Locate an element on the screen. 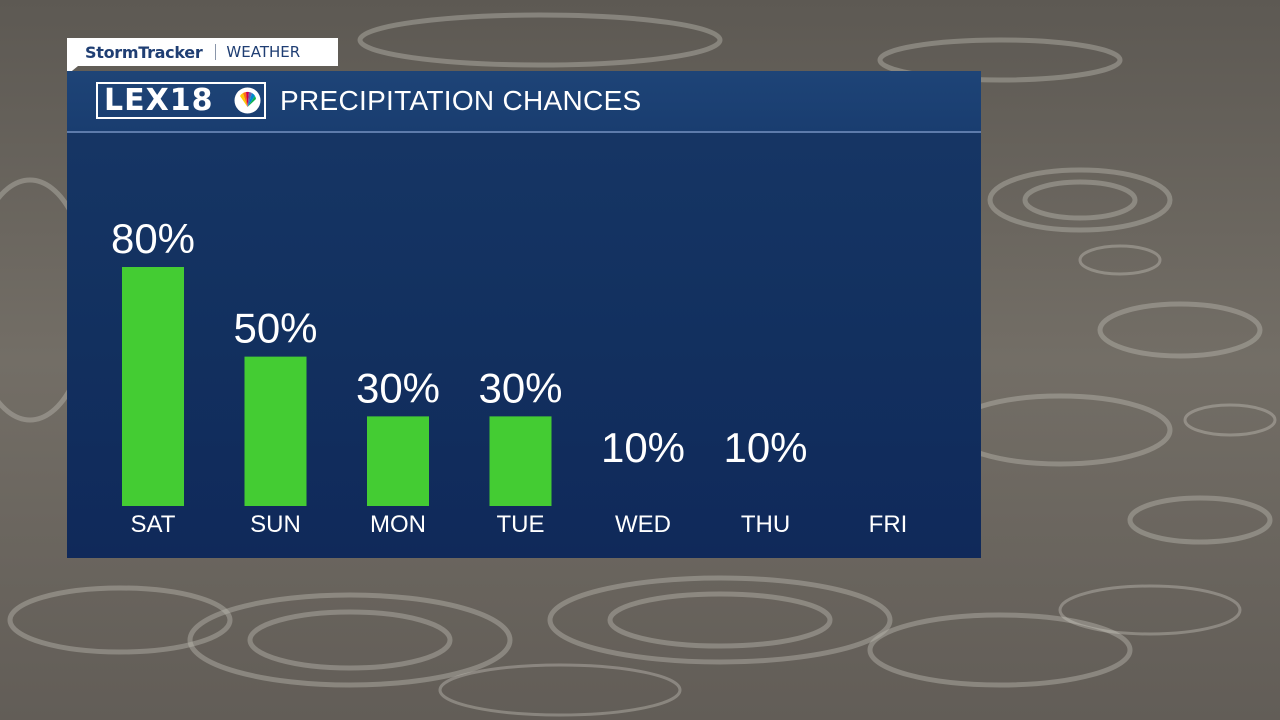  value-label-sat: 80% is located at coordinates (153, 238).